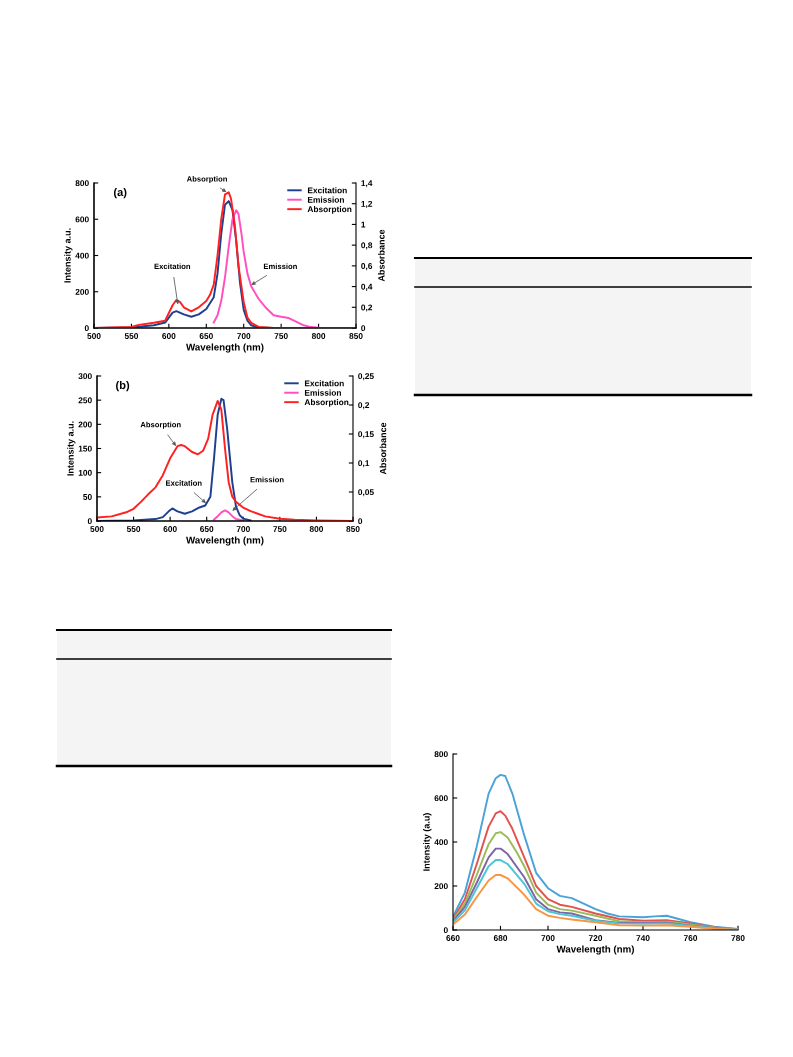 This screenshot has width=793, height=1057. What do you see at coordinates (643, 938) in the screenshot?
I see `x-tick-label: 740` at bounding box center [643, 938].